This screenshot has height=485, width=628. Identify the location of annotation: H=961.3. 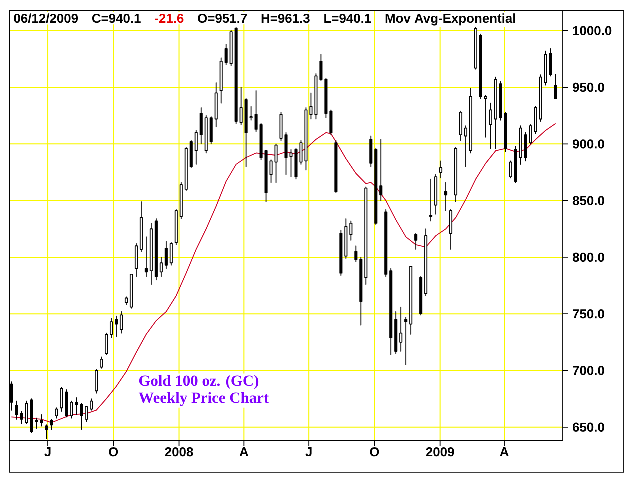
(286, 19).